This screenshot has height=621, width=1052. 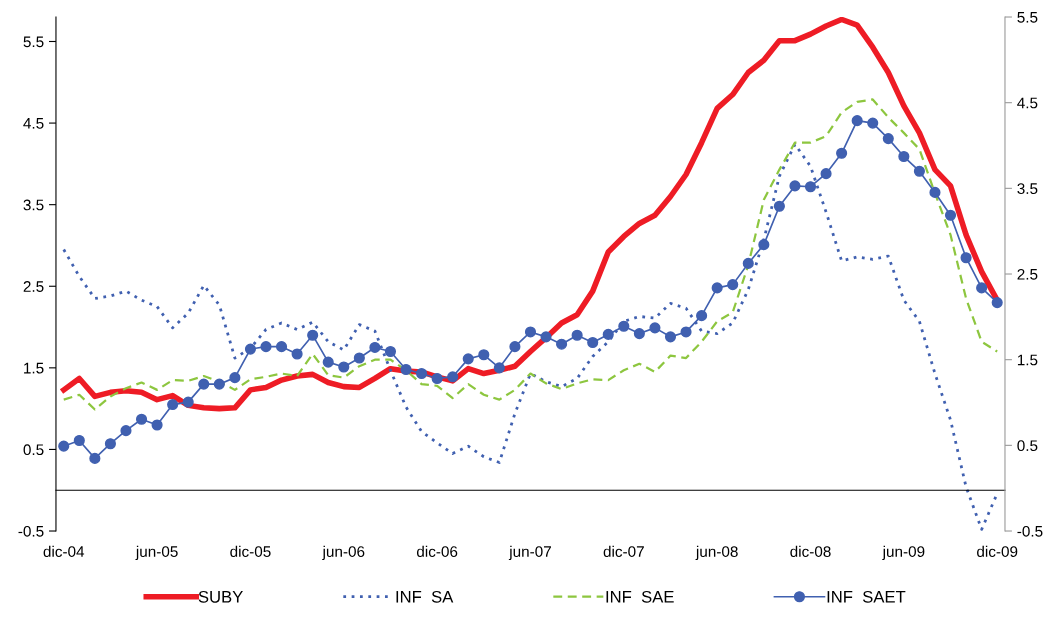 What do you see at coordinates (810, 551) in the screenshot?
I see `x-tick-label: dic-08` at bounding box center [810, 551].